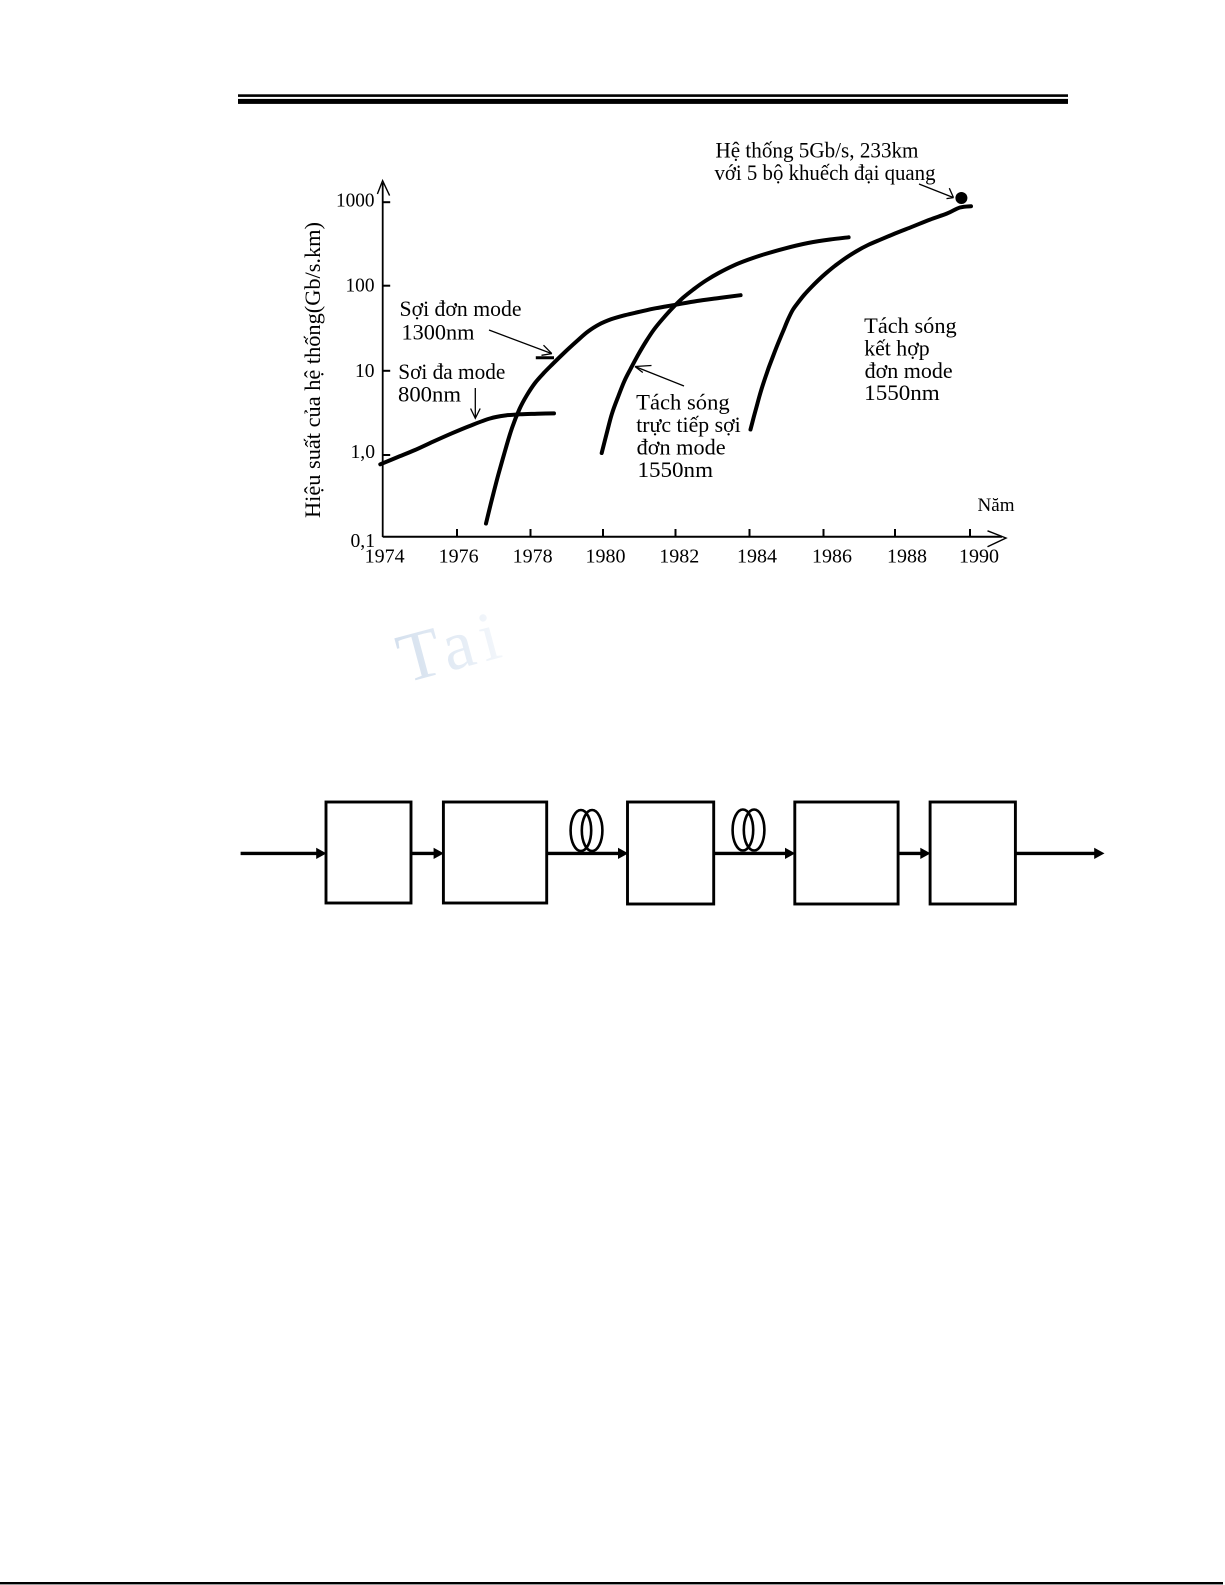 The image size is (1225, 1585). I want to click on svg-text: Năm, so click(996, 505).